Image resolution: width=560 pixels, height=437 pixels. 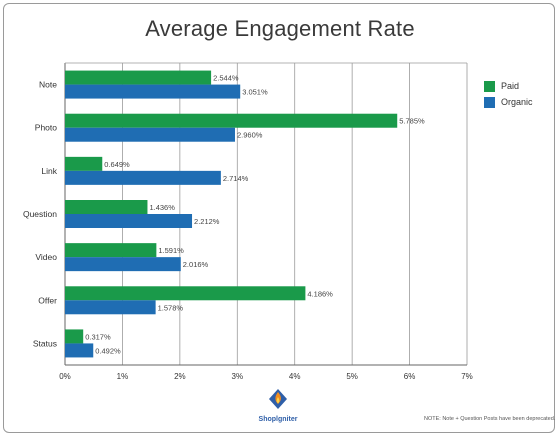 What do you see at coordinates (278, 399) in the screenshot?
I see `flame-logo-icon` at bounding box center [278, 399].